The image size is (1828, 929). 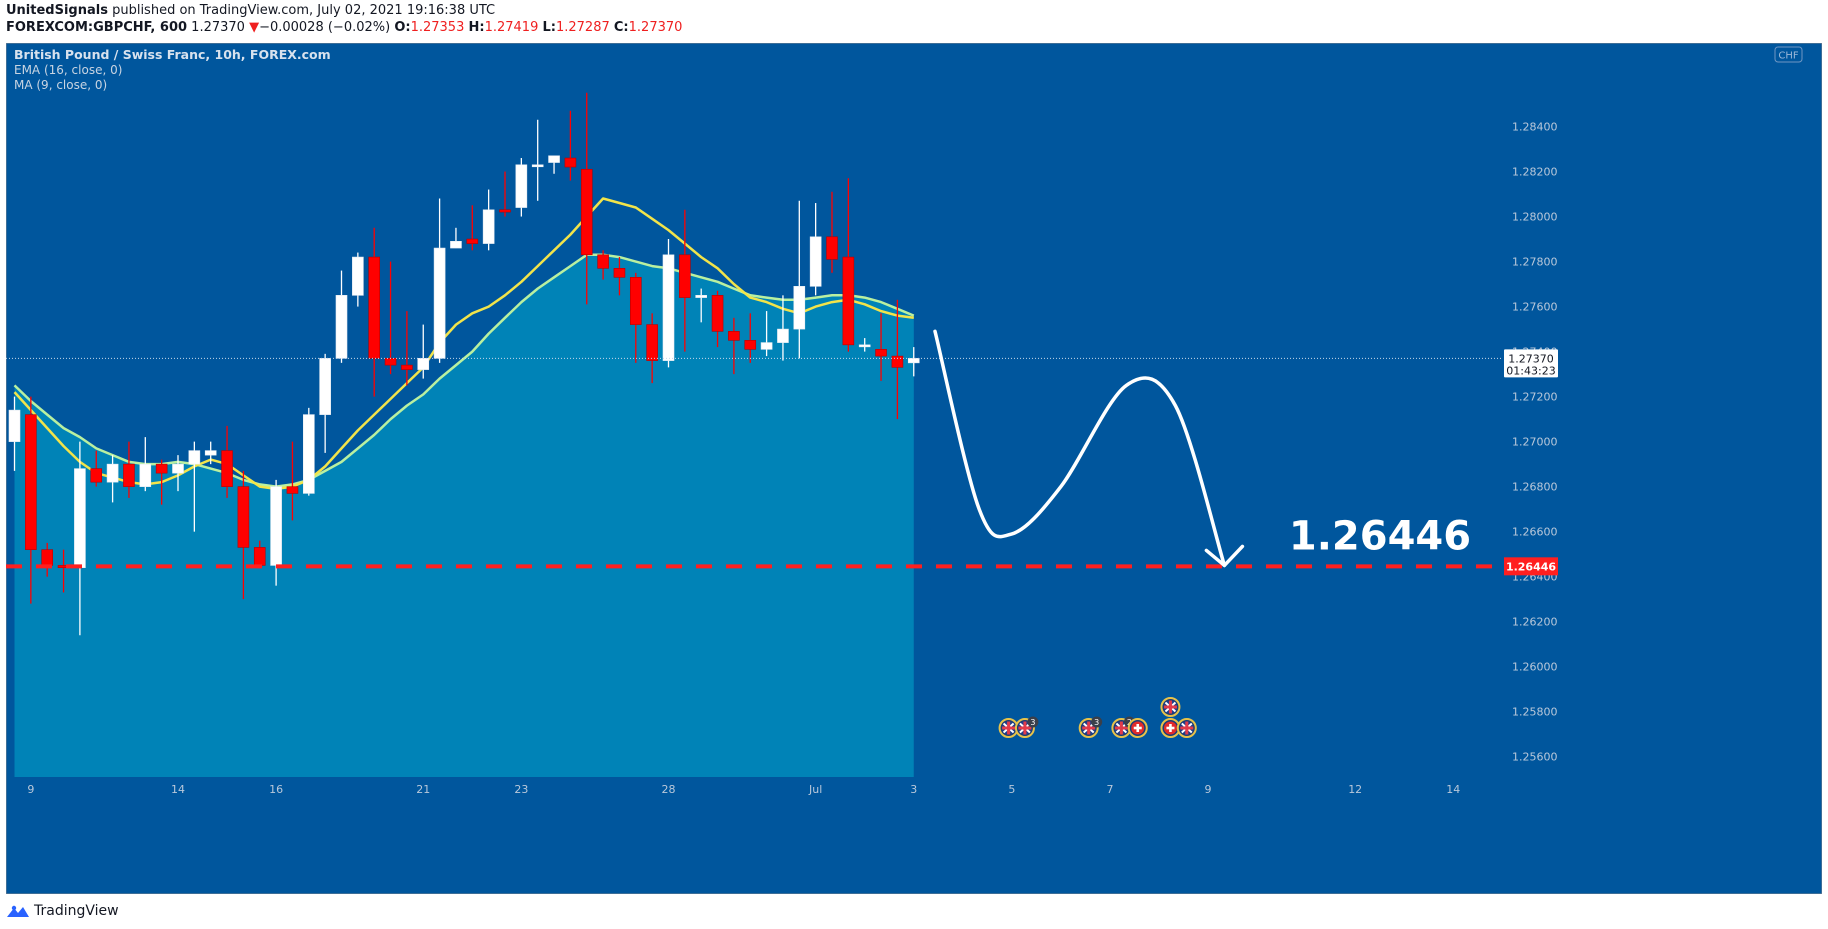 I want to click on tradingview-logo-icon, so click(x=18, y=911).